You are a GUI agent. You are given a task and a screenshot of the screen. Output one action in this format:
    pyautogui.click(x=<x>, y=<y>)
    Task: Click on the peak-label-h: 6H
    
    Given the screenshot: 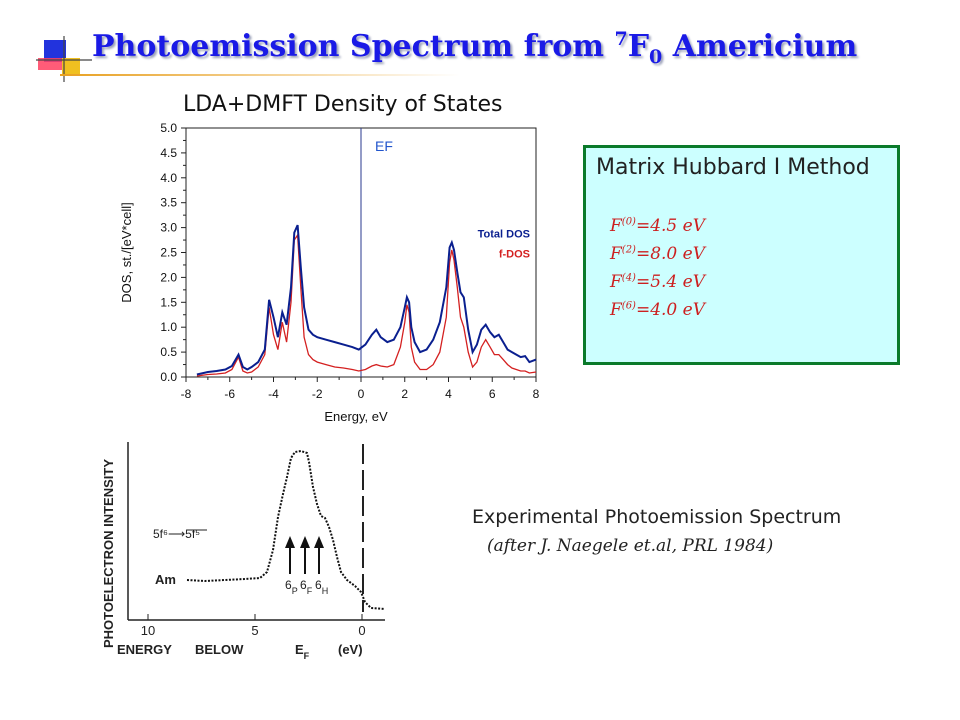 What is the action you would take?
    pyautogui.click(x=321, y=587)
    